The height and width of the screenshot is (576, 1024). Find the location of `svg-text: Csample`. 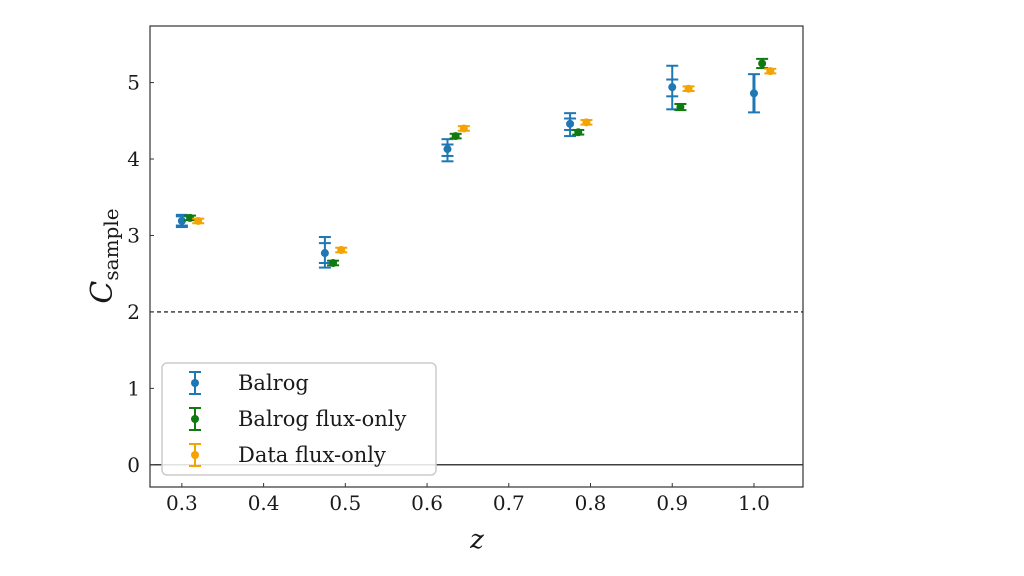

svg-text: Csample is located at coordinates (104, 255).